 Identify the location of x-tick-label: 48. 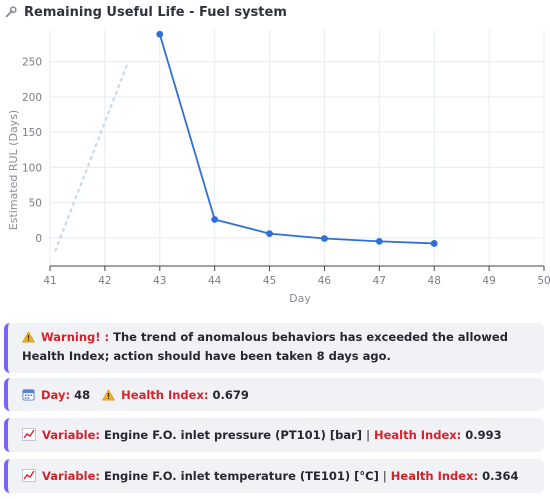
(434, 281).